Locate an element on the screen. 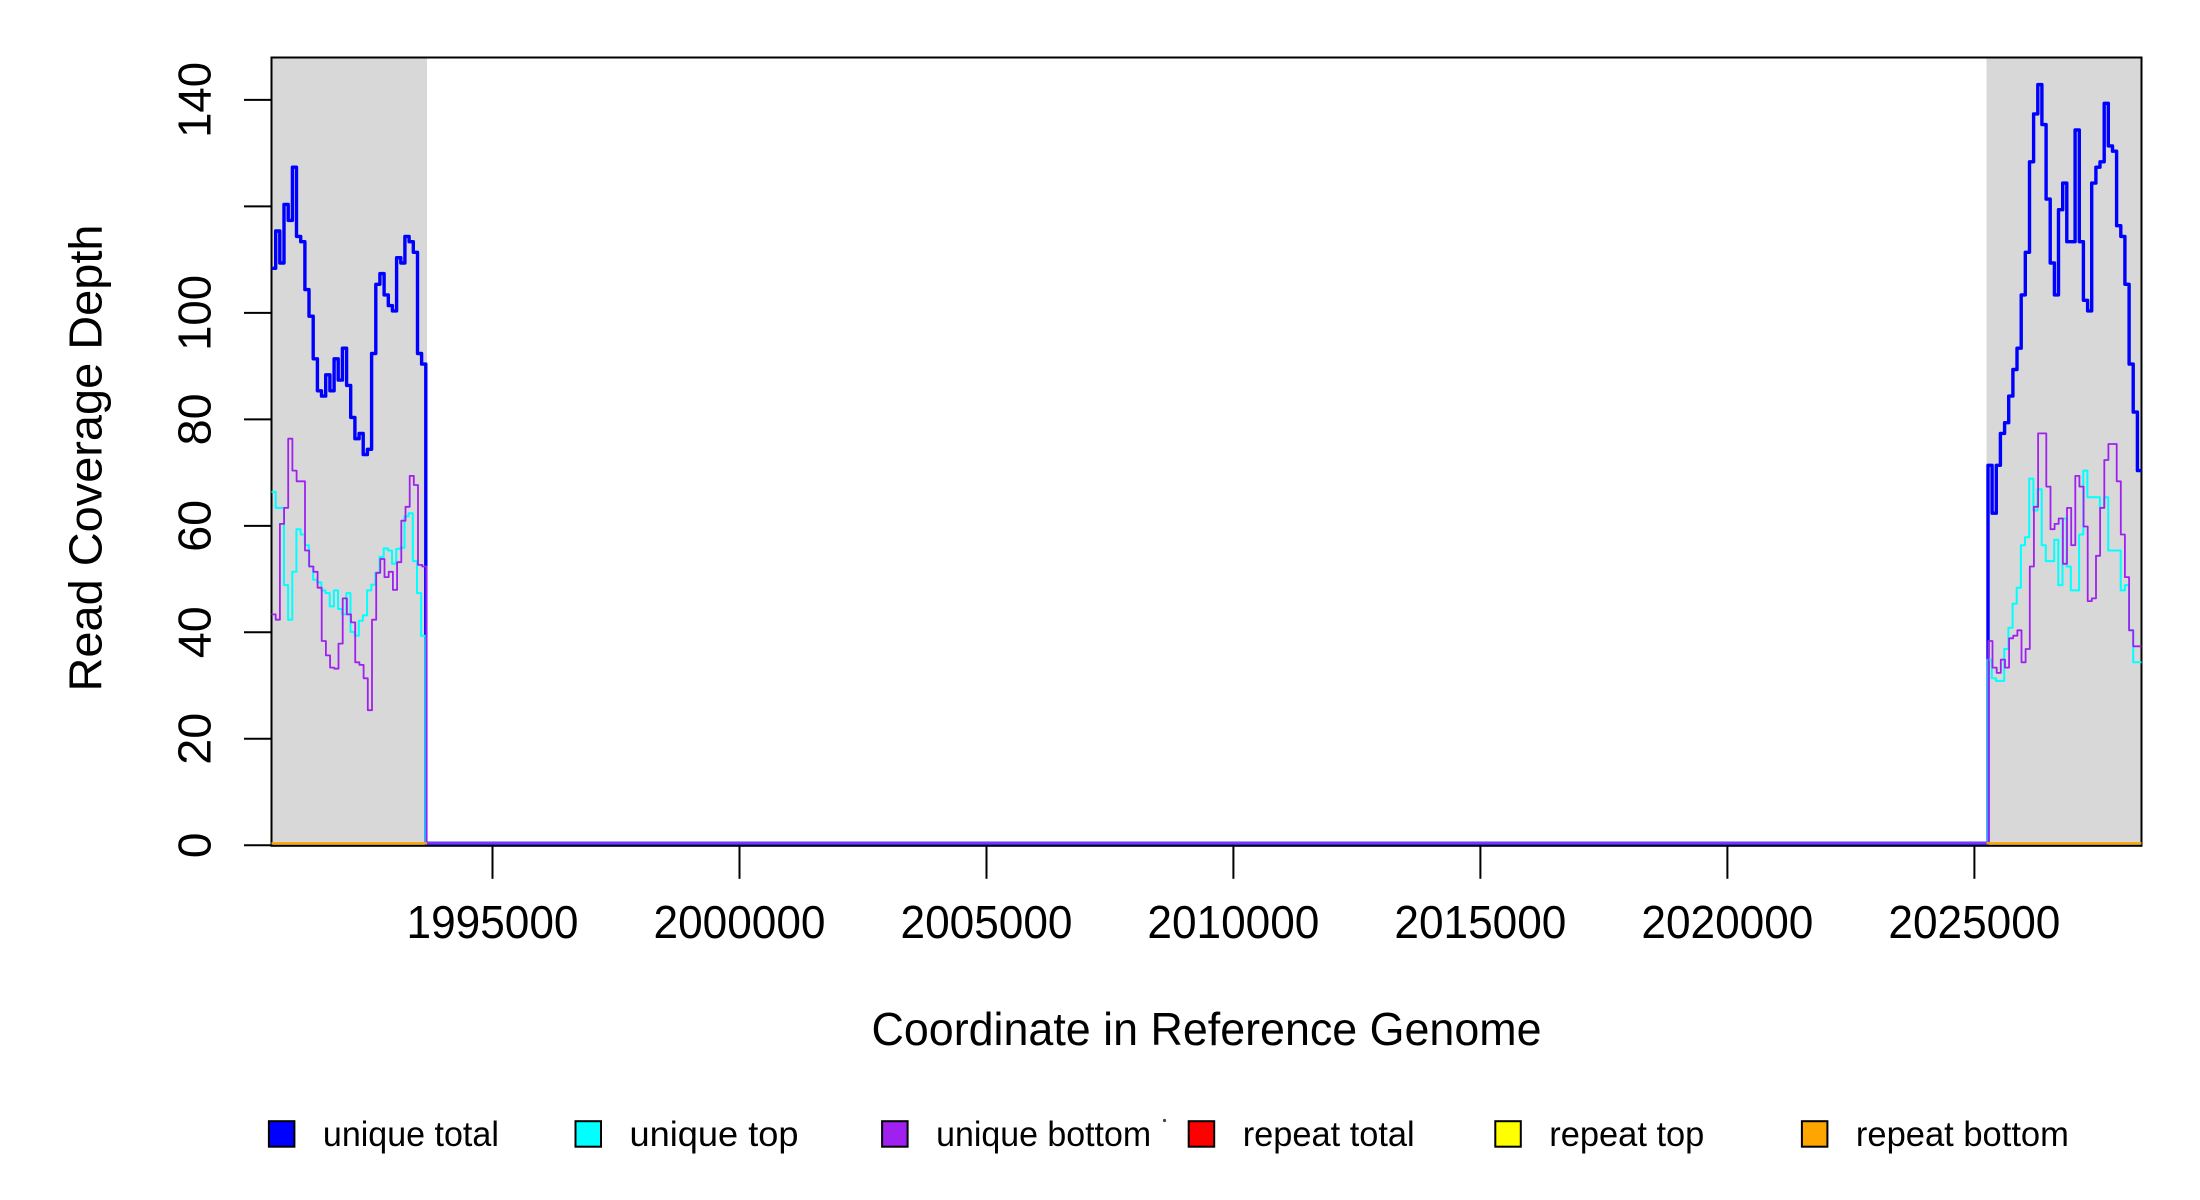  svg-text: 80 is located at coordinates (195, 419).